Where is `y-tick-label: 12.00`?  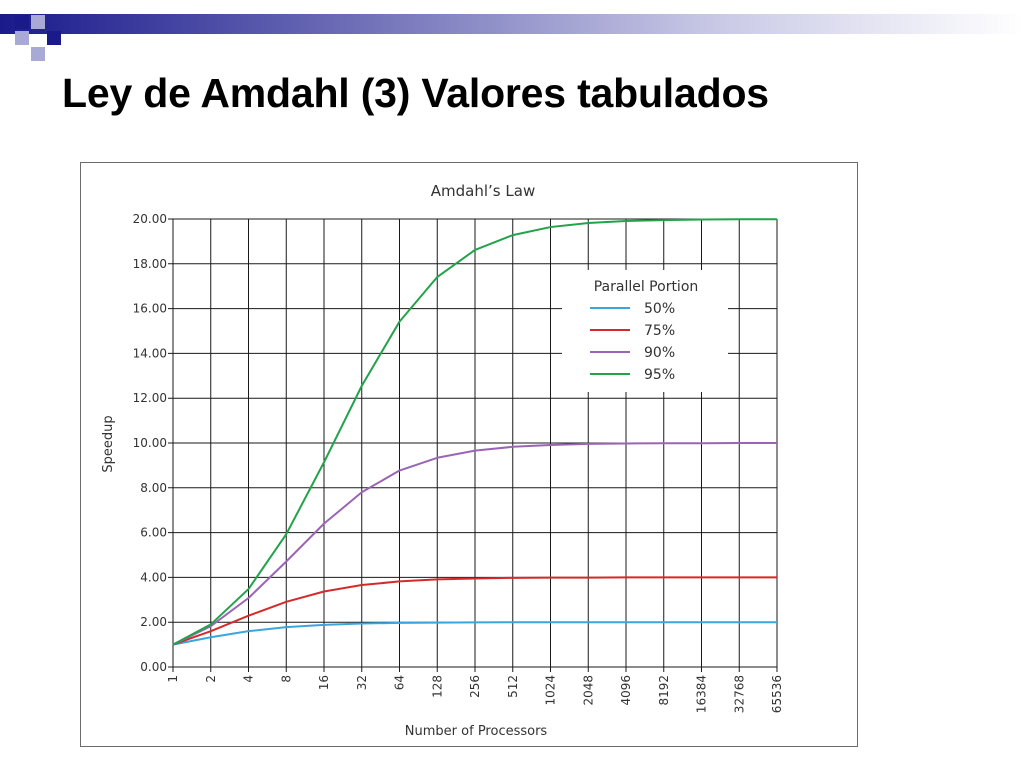
y-tick-label: 12.00 is located at coordinates (150, 398).